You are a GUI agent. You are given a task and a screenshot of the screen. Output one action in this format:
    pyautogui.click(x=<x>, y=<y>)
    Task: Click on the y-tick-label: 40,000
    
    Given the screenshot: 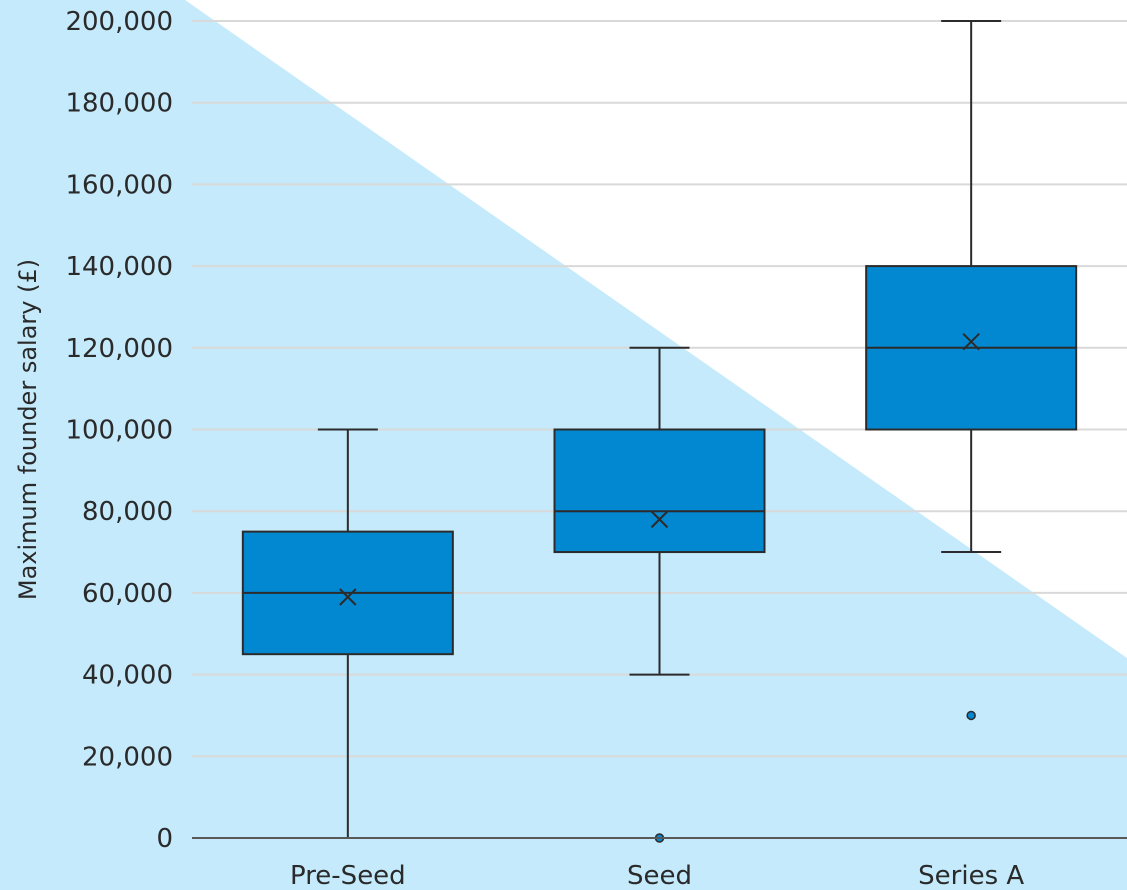 What is the action you would take?
    pyautogui.click(x=127, y=676)
    